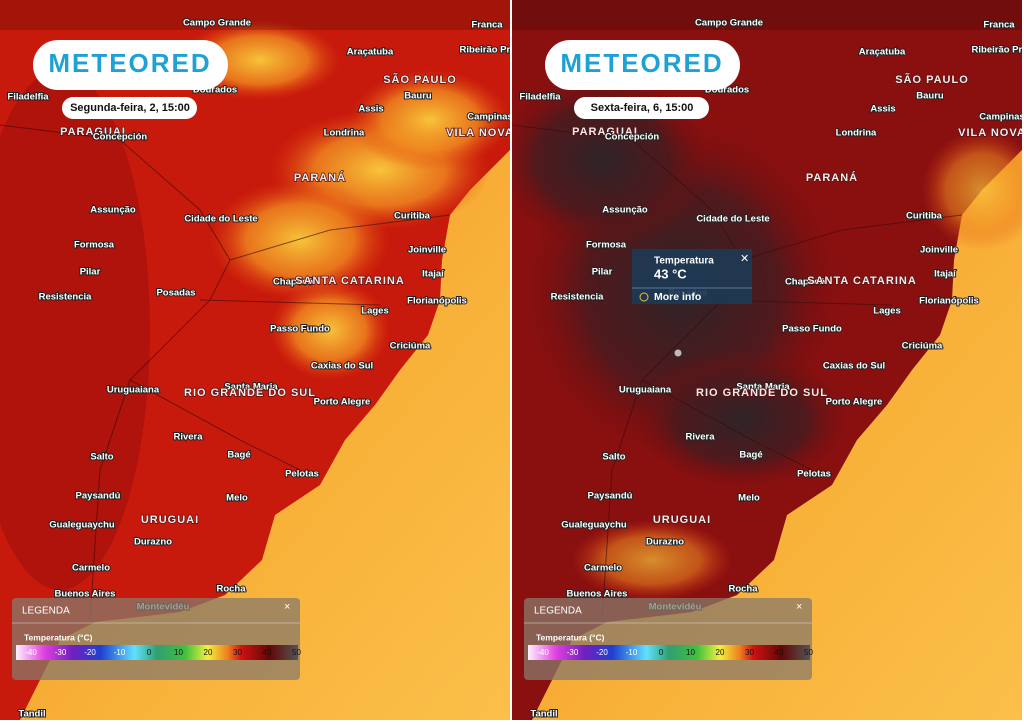  What do you see at coordinates (487, 25) in the screenshot?
I see `place-label: Franca` at bounding box center [487, 25].